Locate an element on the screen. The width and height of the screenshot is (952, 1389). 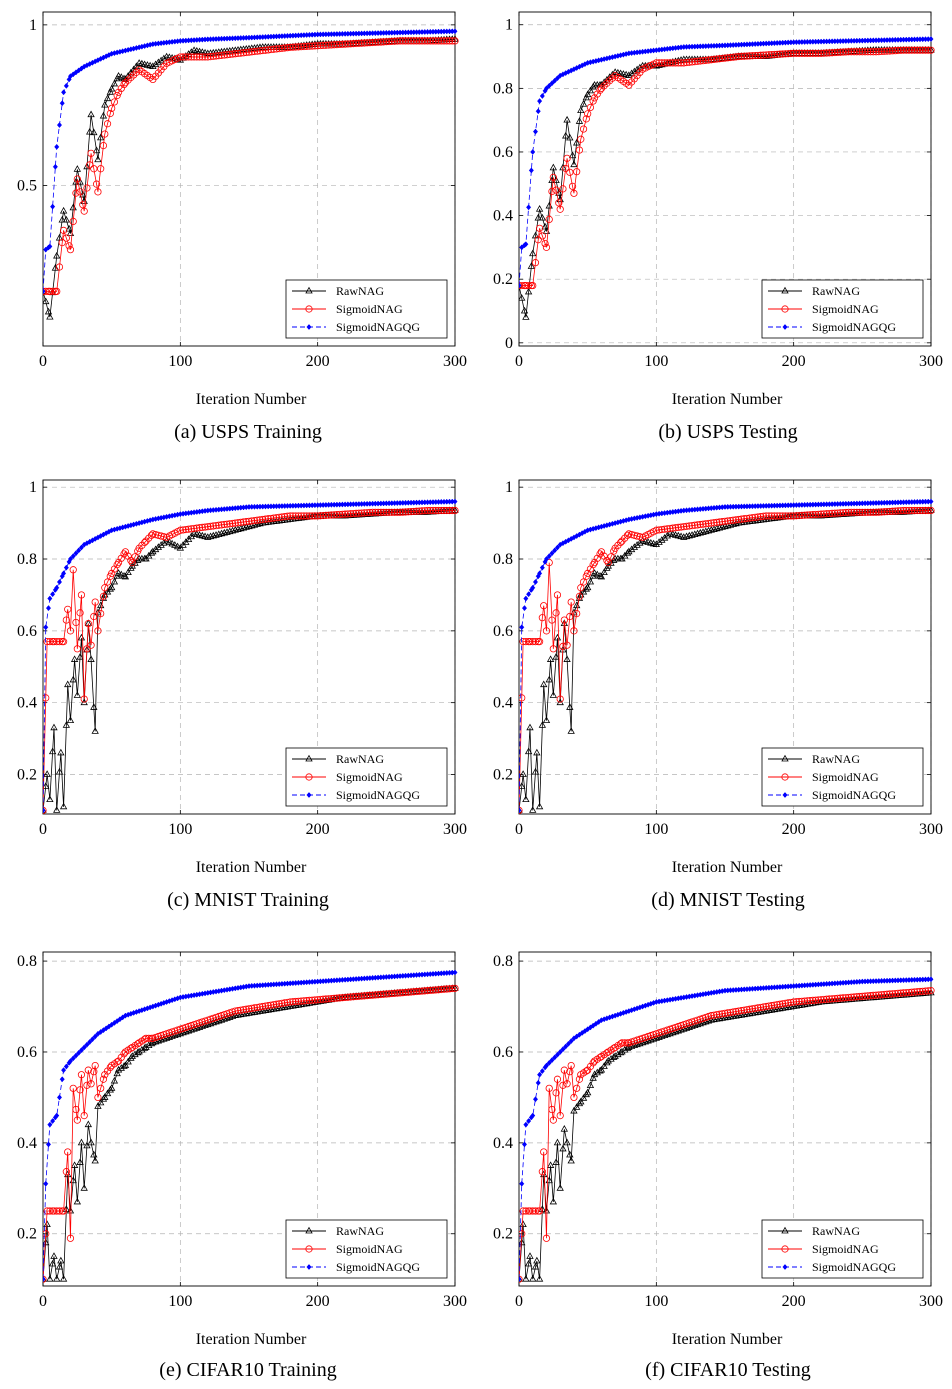
legend-label-sigmoidnag: SigmoidNAG is located at coordinates (845, 1249).